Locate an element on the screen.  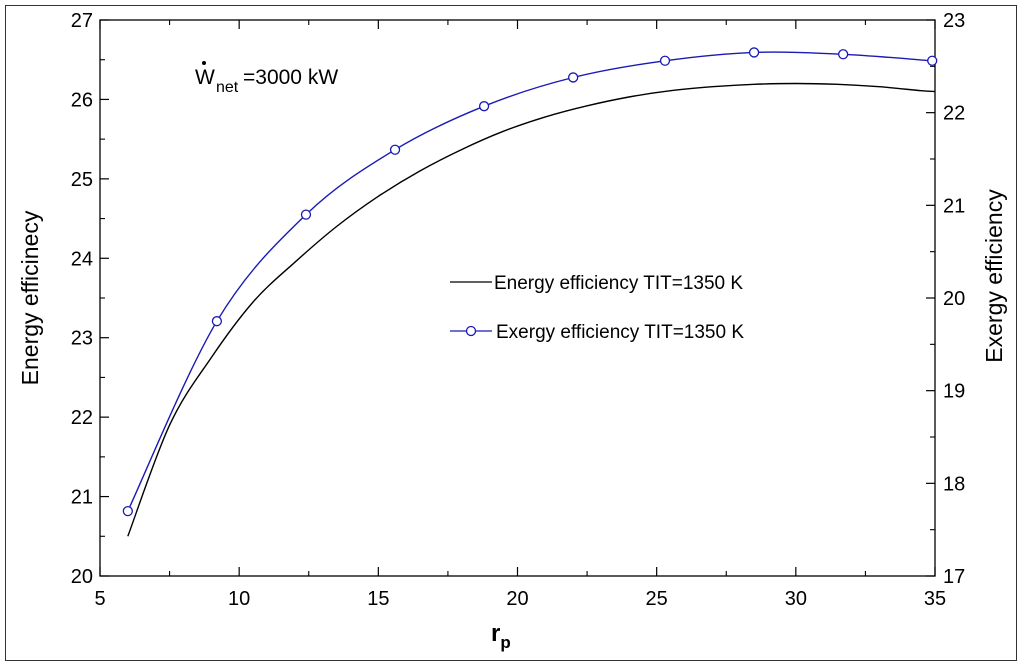
x-axis-title: rp is located at coordinates (501, 636).